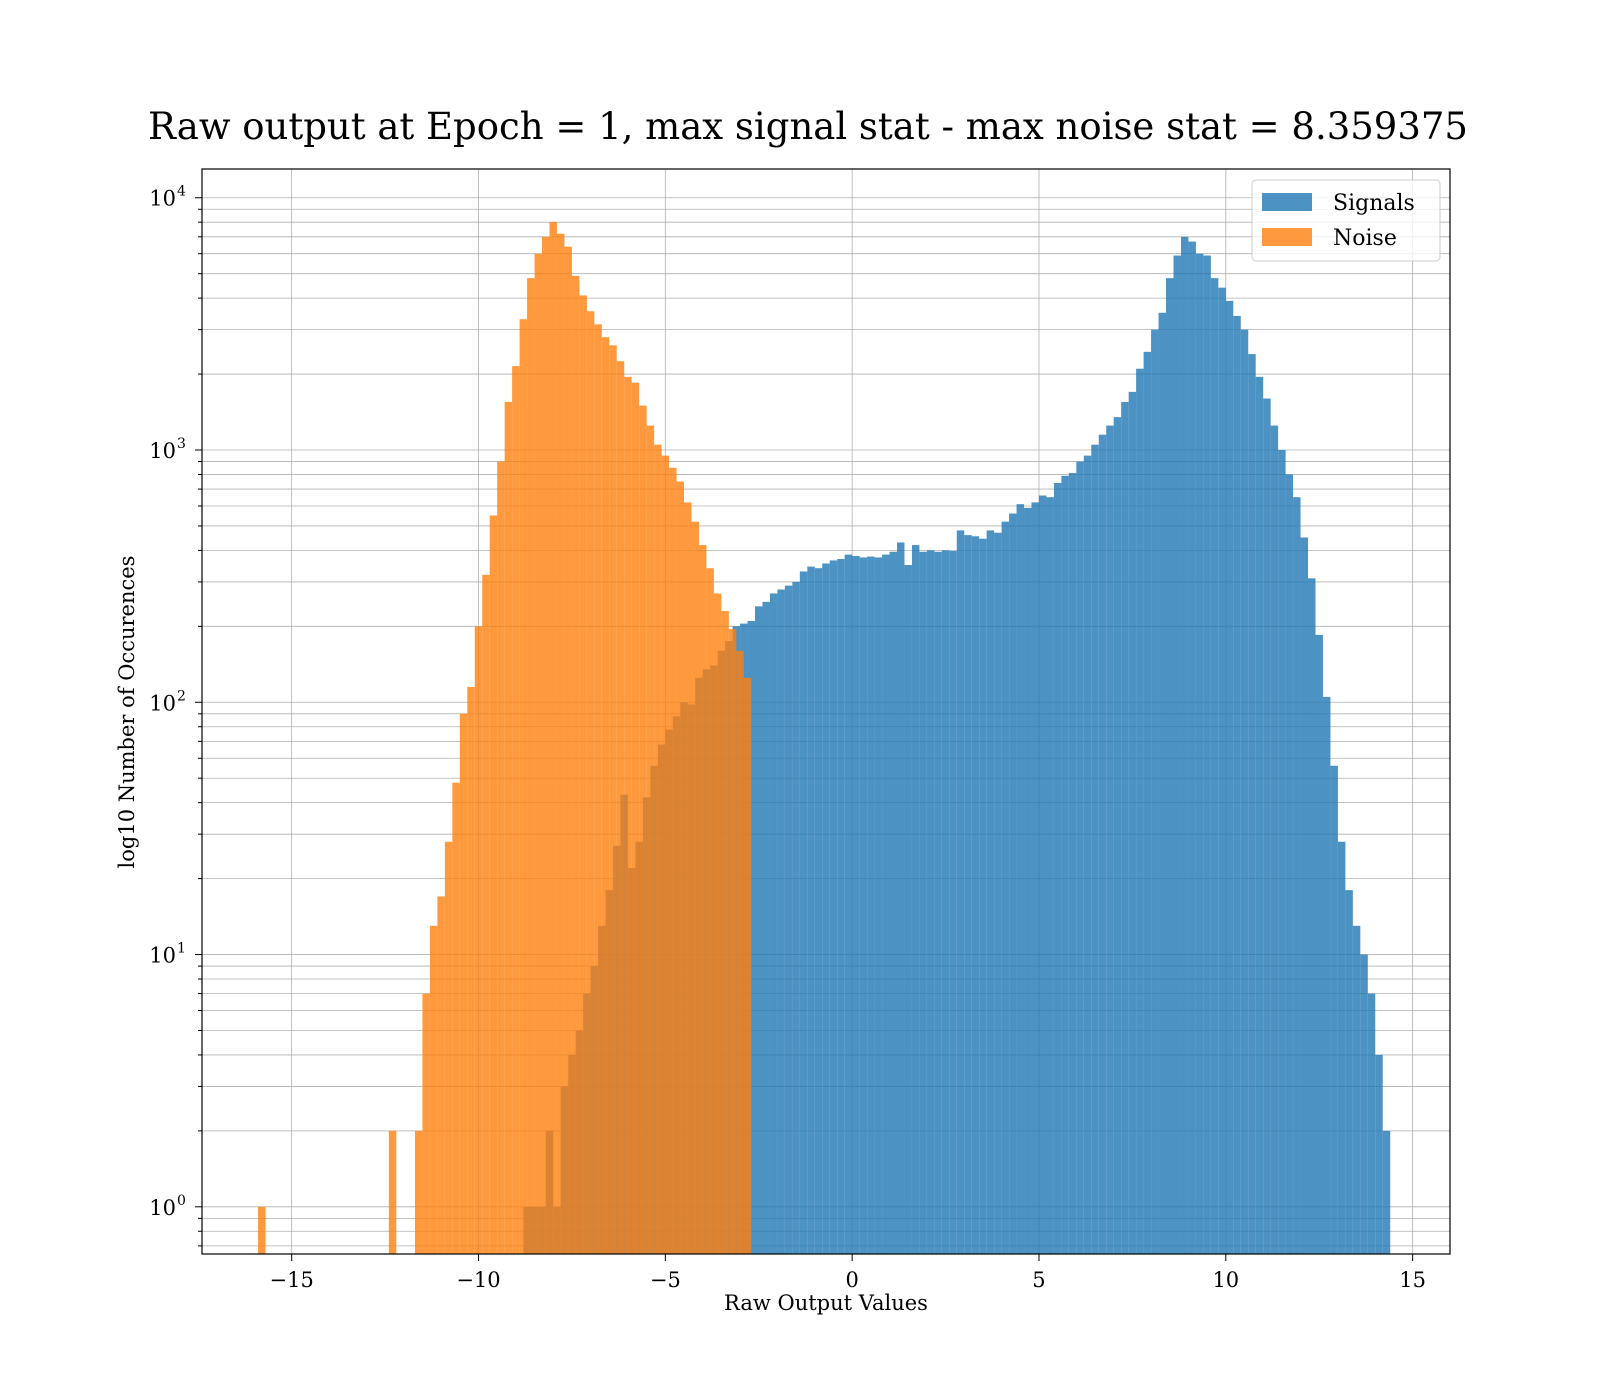 This screenshot has width=1600, height=1400. What do you see at coordinates (478, 1280) in the screenshot?
I see `x-tick-label: −10` at bounding box center [478, 1280].